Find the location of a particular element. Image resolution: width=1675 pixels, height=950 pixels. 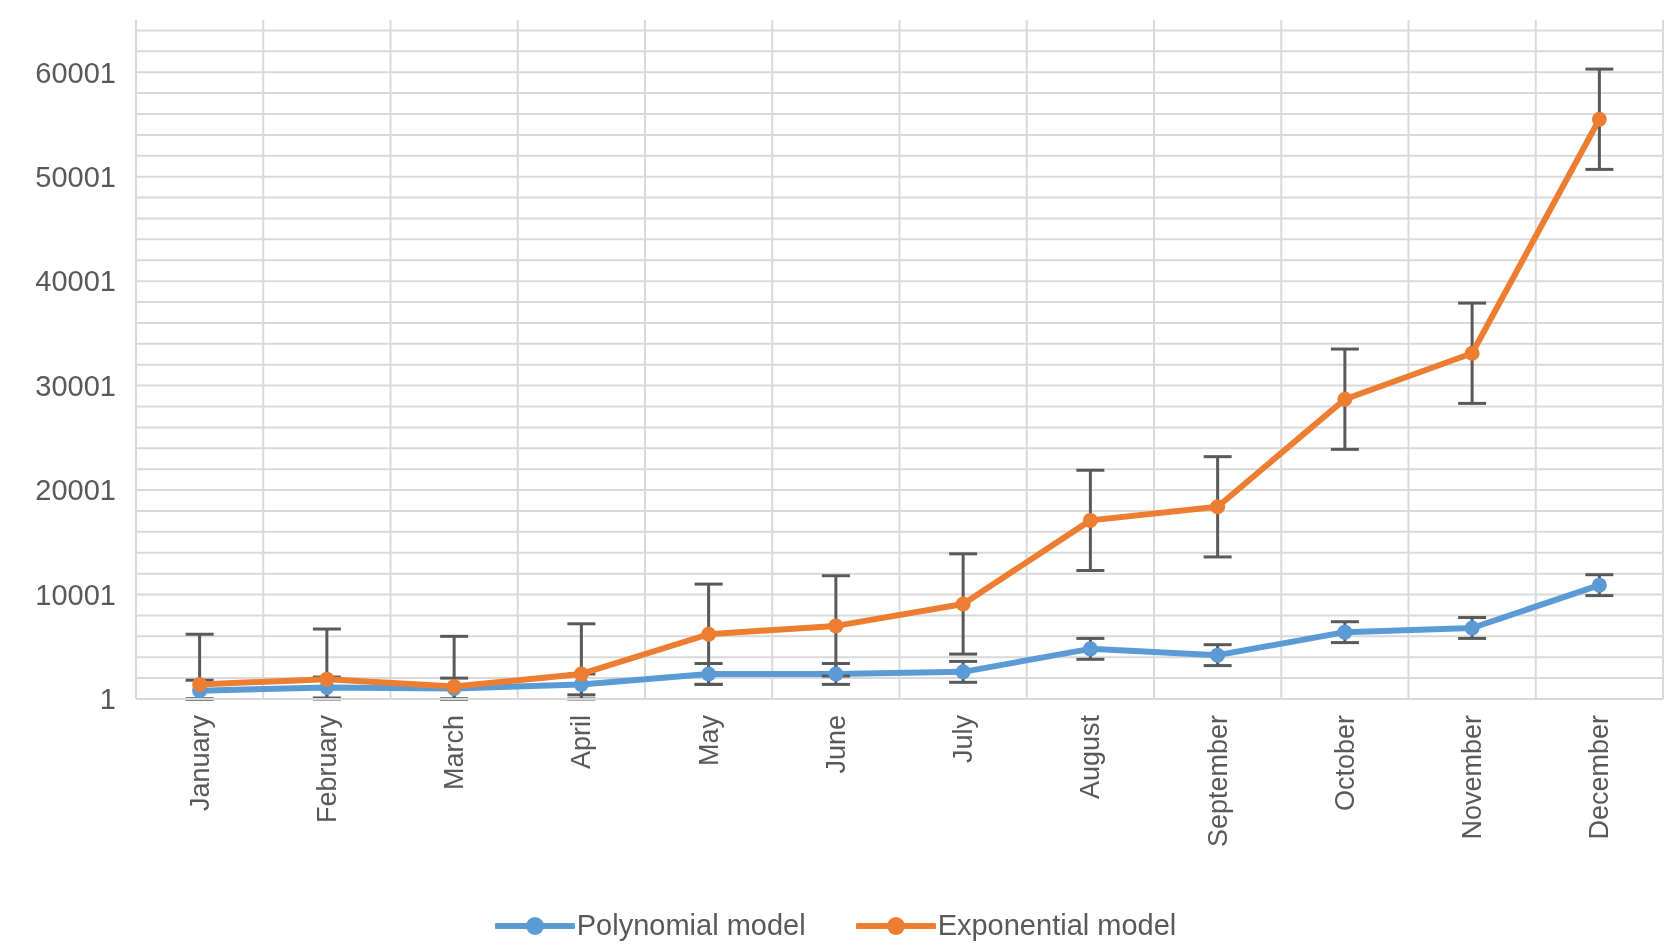

x-tick-label: July is located at coordinates (963, 739).